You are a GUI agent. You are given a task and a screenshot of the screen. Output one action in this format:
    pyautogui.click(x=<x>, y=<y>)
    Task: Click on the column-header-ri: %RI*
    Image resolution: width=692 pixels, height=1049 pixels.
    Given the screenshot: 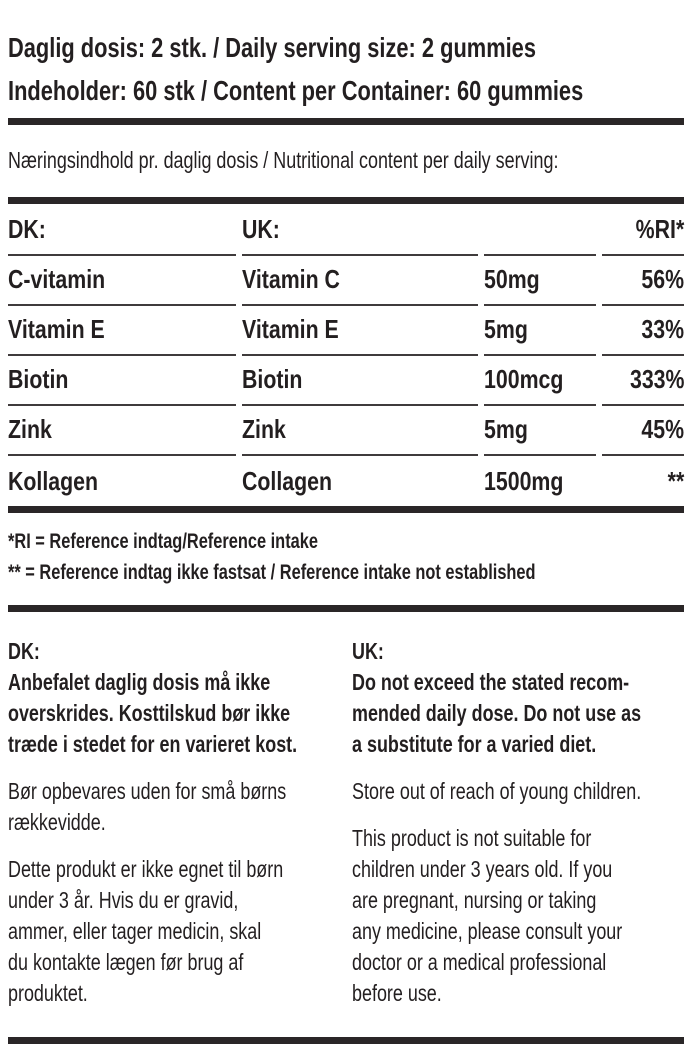 What is the action you would take?
    pyautogui.click(x=659, y=229)
    